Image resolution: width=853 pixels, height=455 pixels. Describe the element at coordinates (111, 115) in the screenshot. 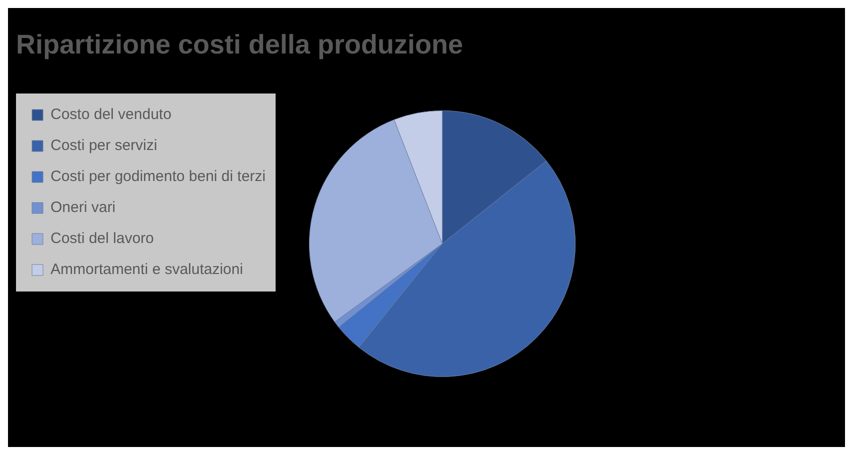

I see `legend-label: Costo del venduto` at that location.